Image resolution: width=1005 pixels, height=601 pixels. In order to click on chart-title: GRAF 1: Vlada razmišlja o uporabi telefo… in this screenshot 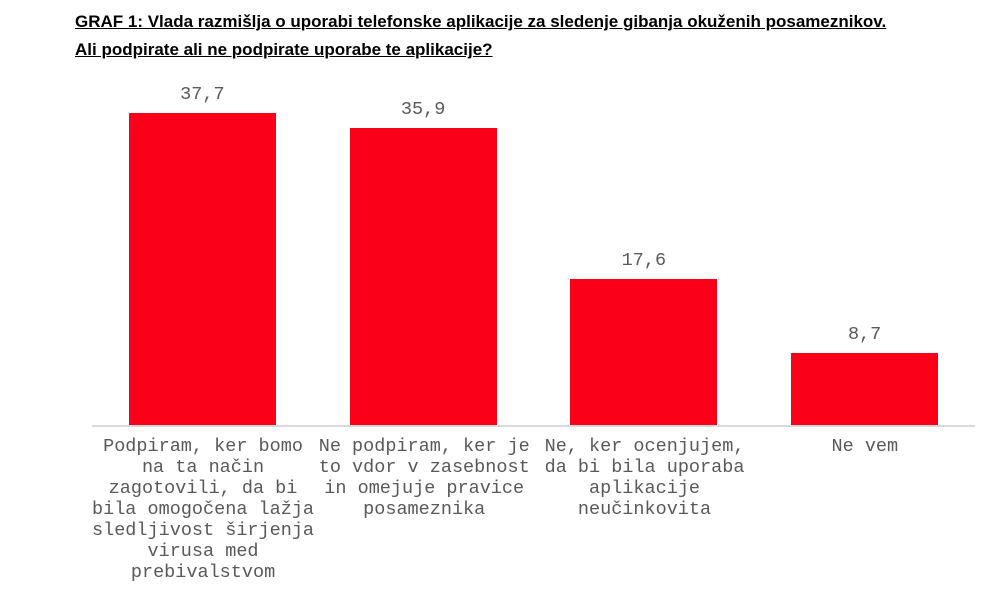, I will do `click(525, 36)`.